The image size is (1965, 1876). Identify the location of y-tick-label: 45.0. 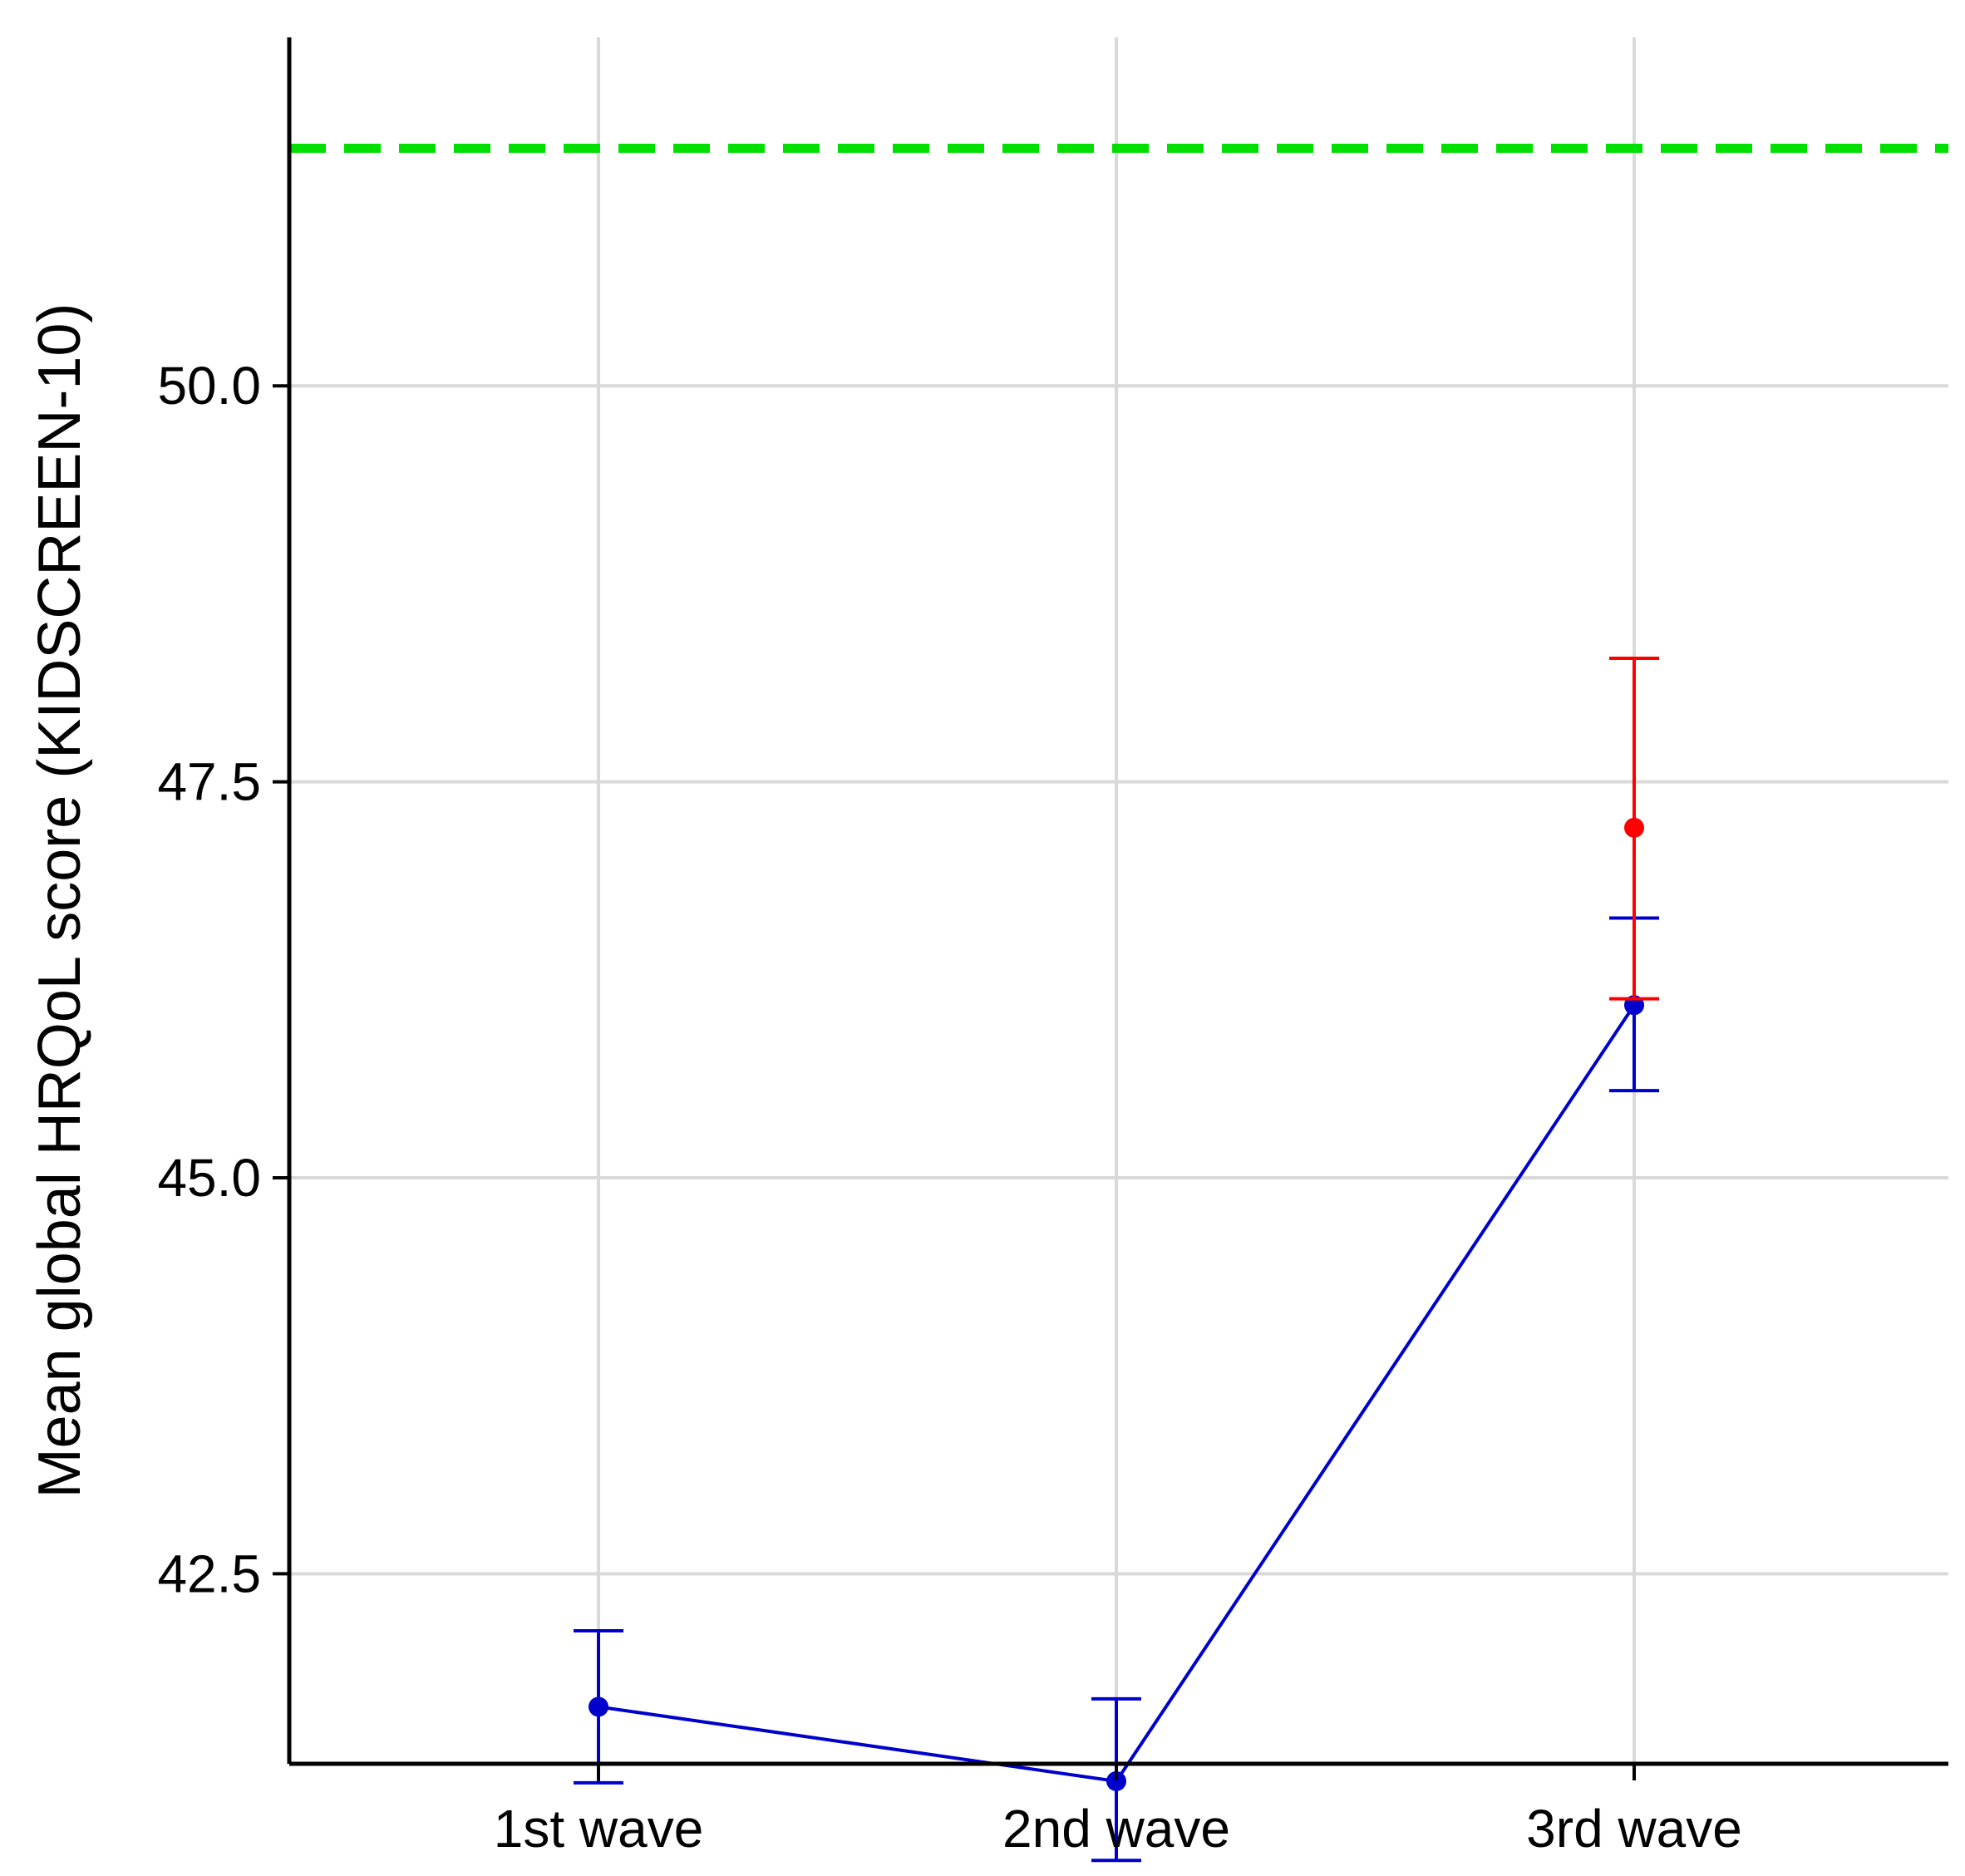
(209, 1178).